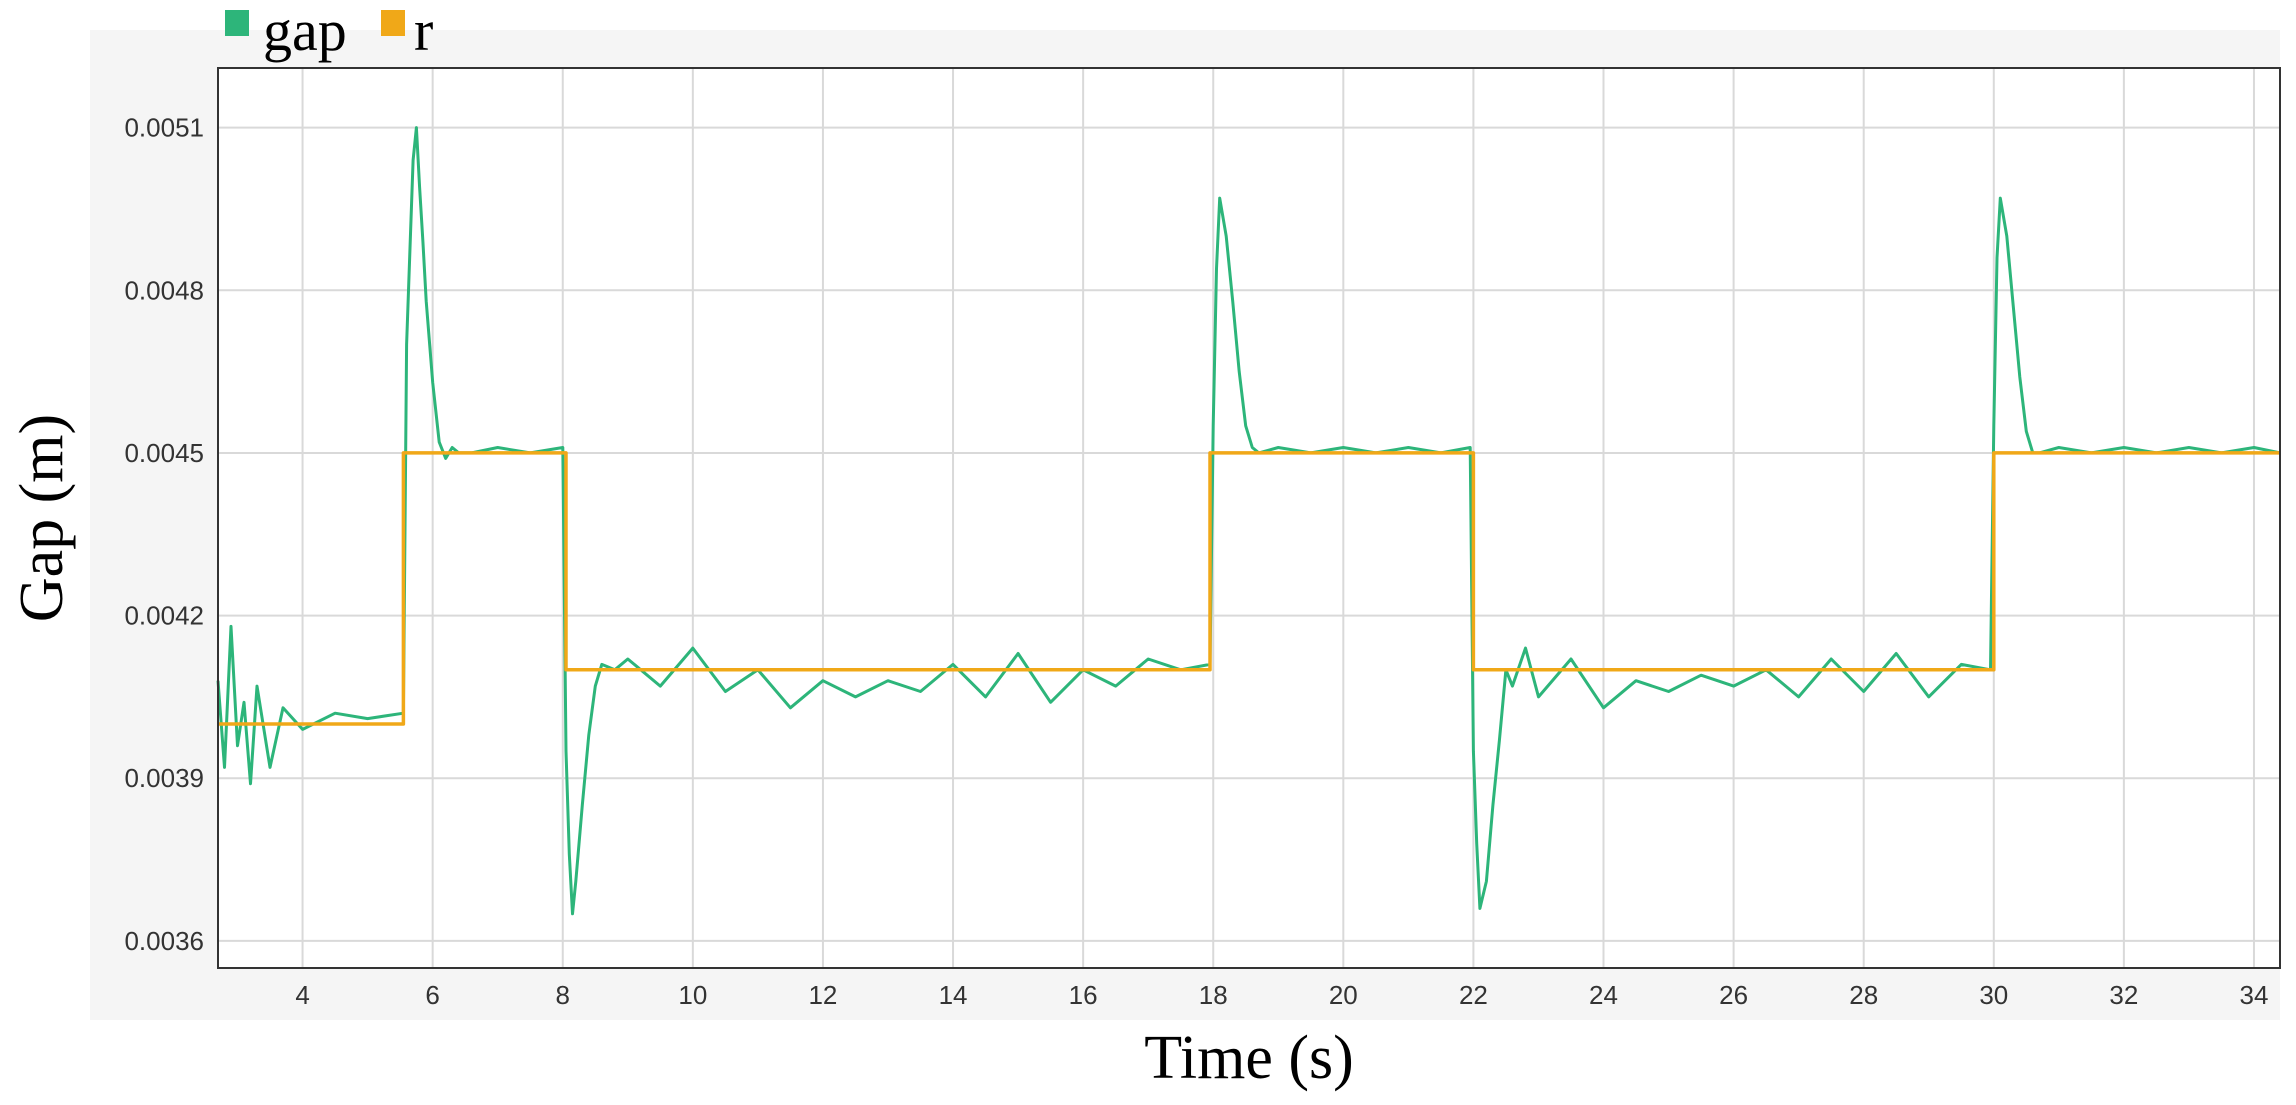 The image size is (2296, 1105). Describe the element at coordinates (1603, 995) in the screenshot. I see `x-tick-label: 24` at that location.